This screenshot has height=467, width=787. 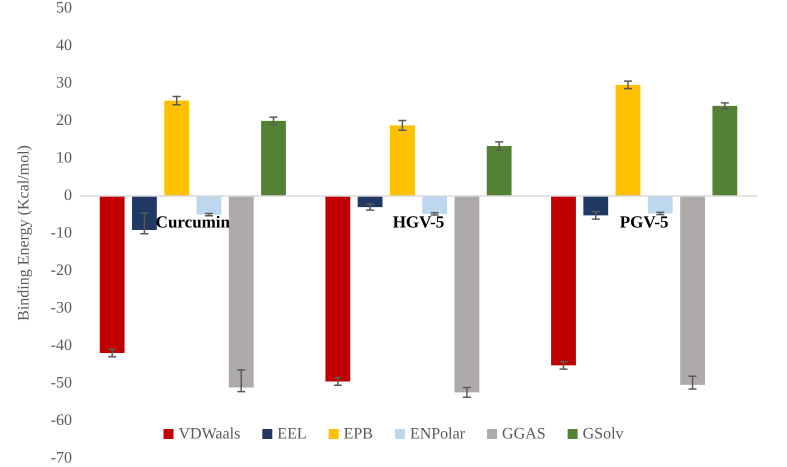 I want to click on y-tick-label: -40, so click(x=61, y=345).